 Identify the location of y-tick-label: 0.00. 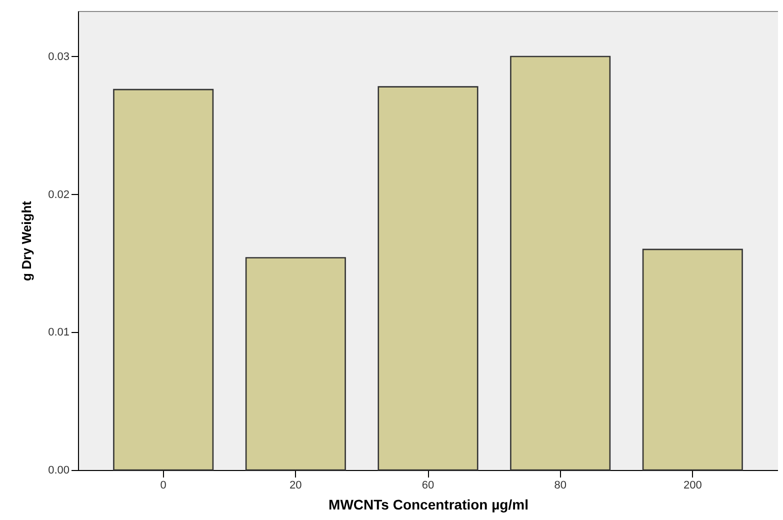
(59, 470).